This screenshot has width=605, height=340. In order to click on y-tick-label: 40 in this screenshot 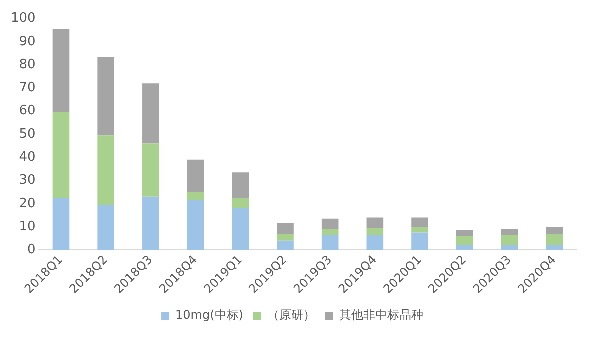, I will do `click(27, 157)`.